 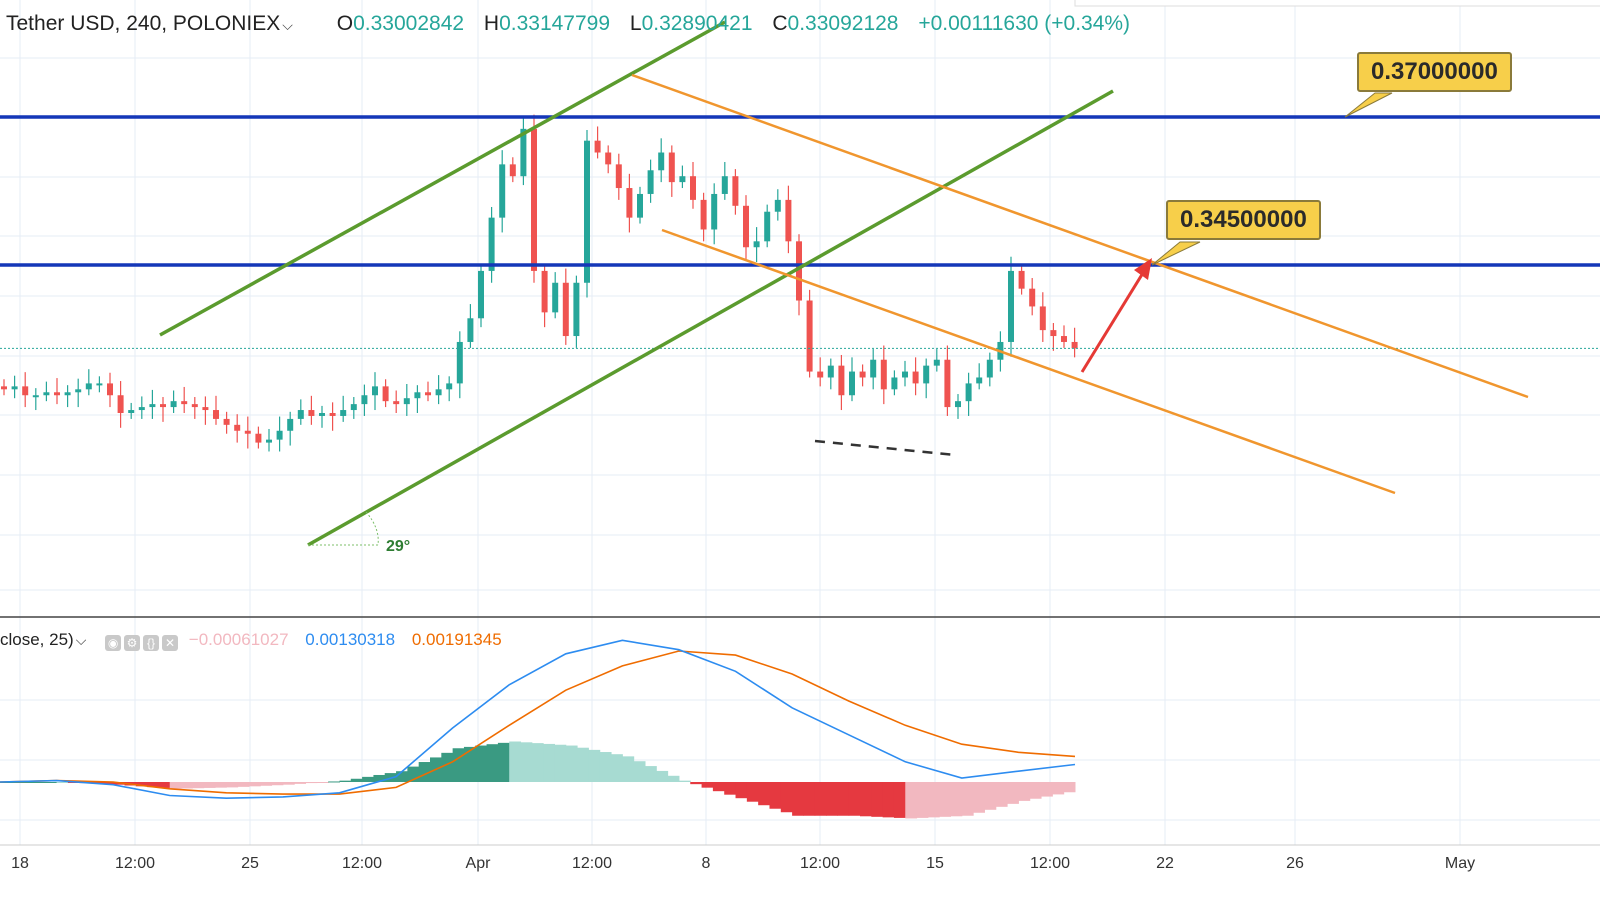 I want to click on price-label-mid: 0.34500000, so click(x=1243, y=220).